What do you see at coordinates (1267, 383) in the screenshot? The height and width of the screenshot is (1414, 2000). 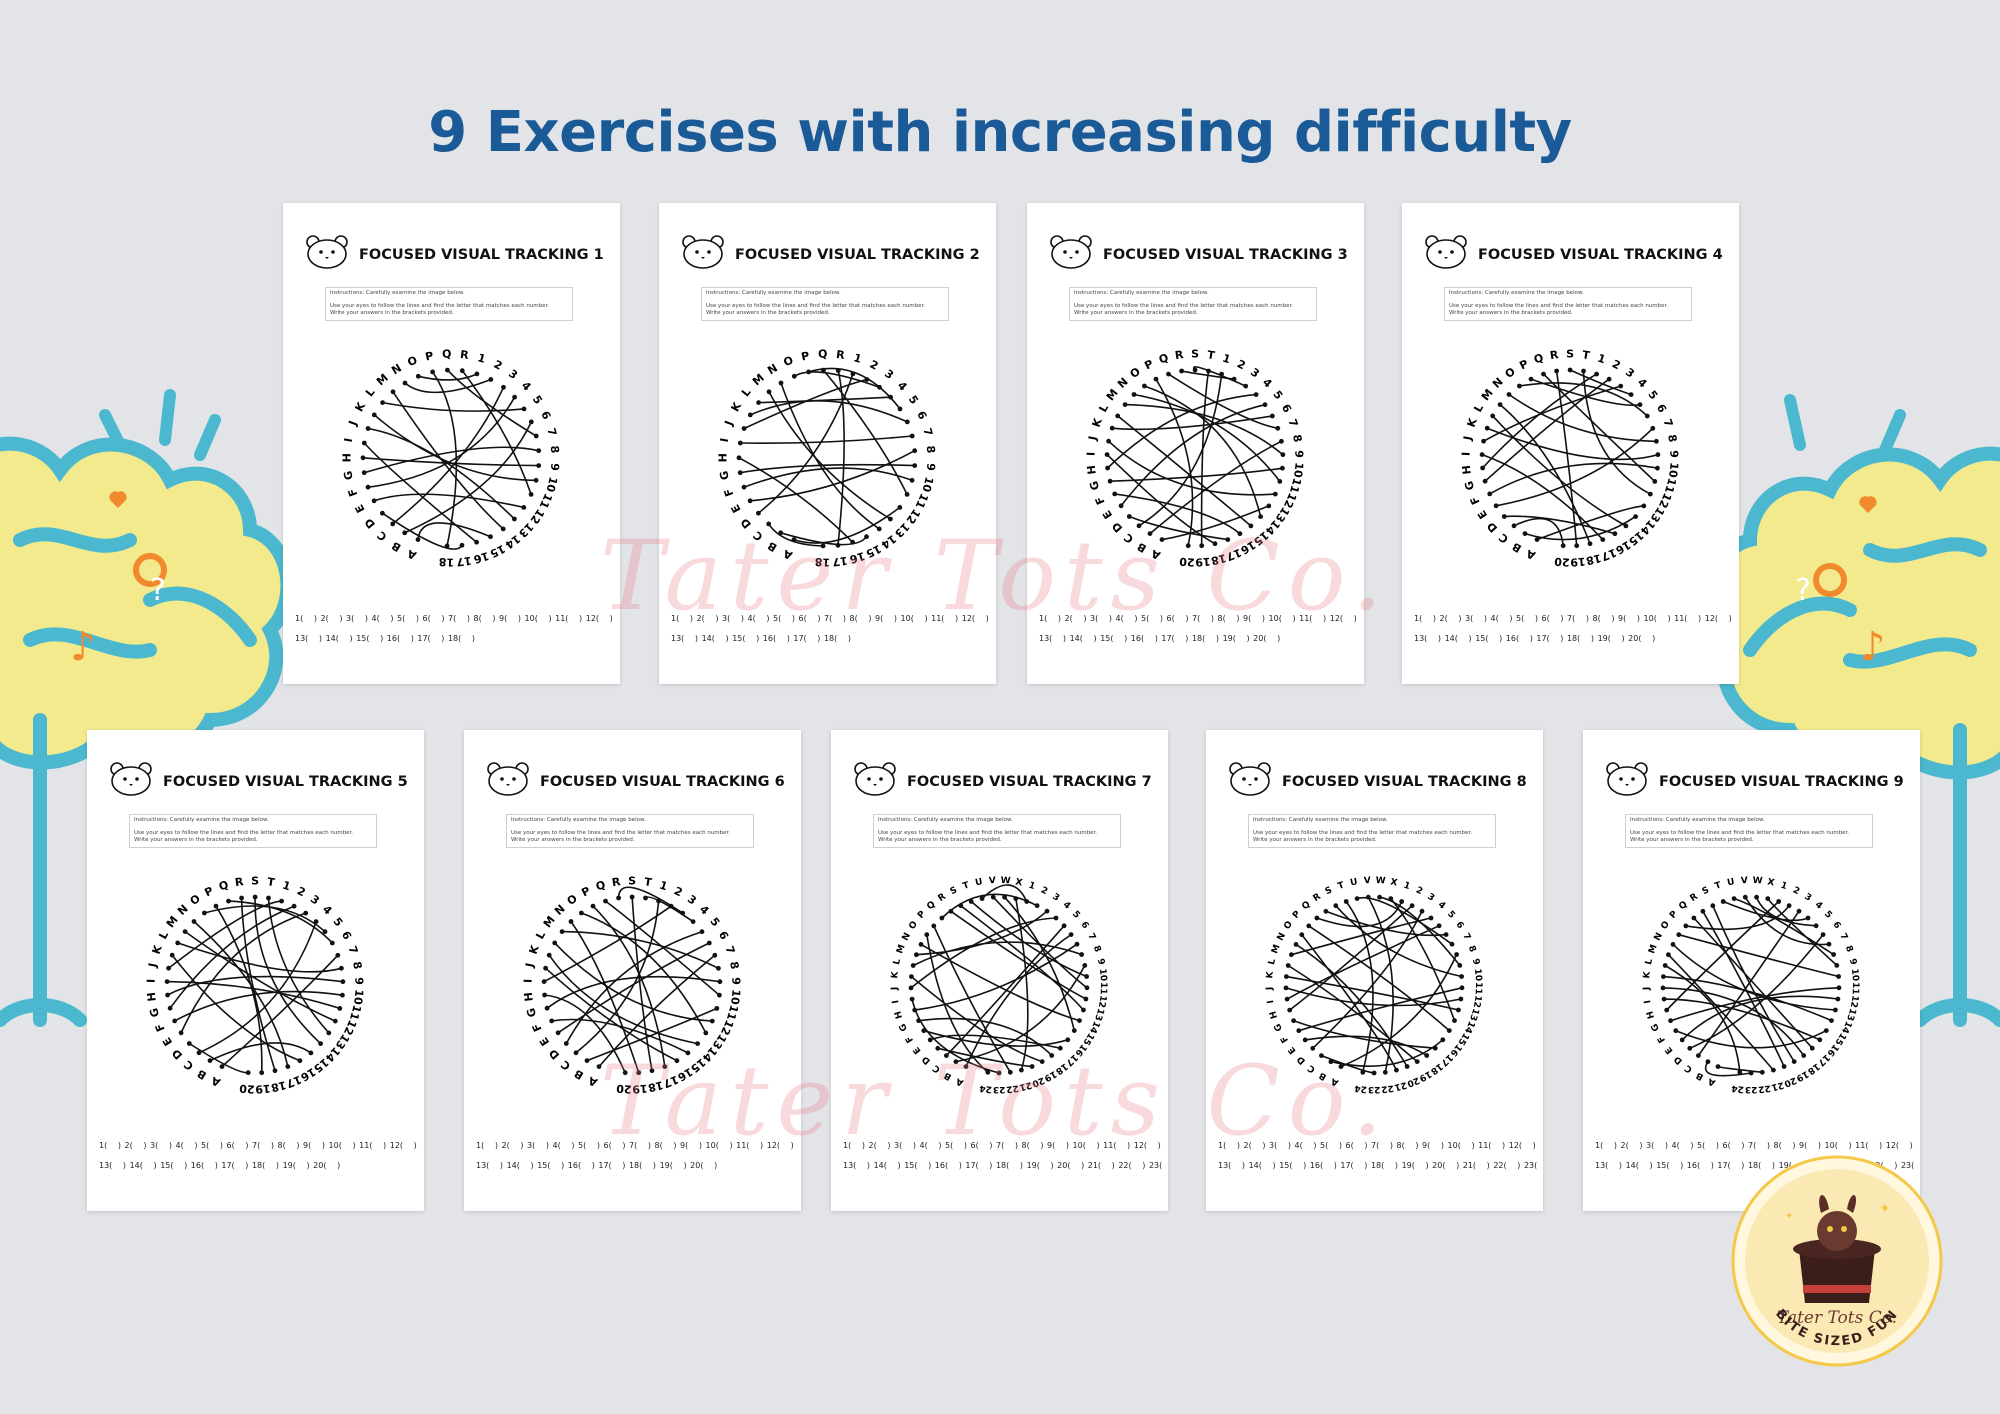 I see `wheel-label: 4` at bounding box center [1267, 383].